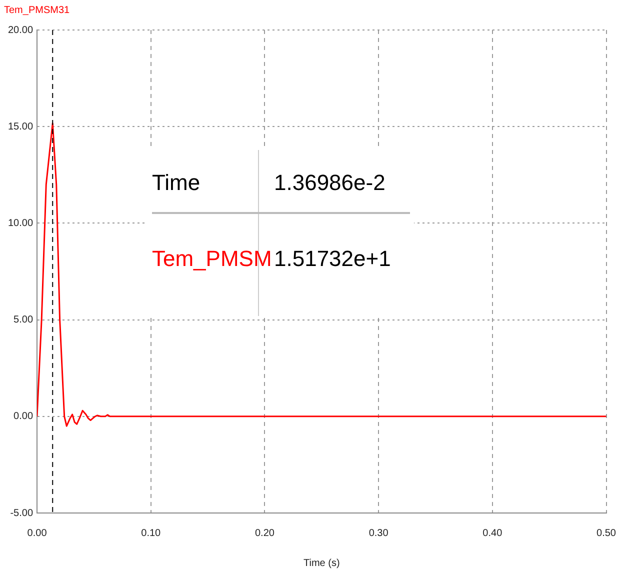 This screenshot has height=573, width=630. Describe the element at coordinates (24, 320) in the screenshot. I see `y-tick-label: 5.00` at that location.